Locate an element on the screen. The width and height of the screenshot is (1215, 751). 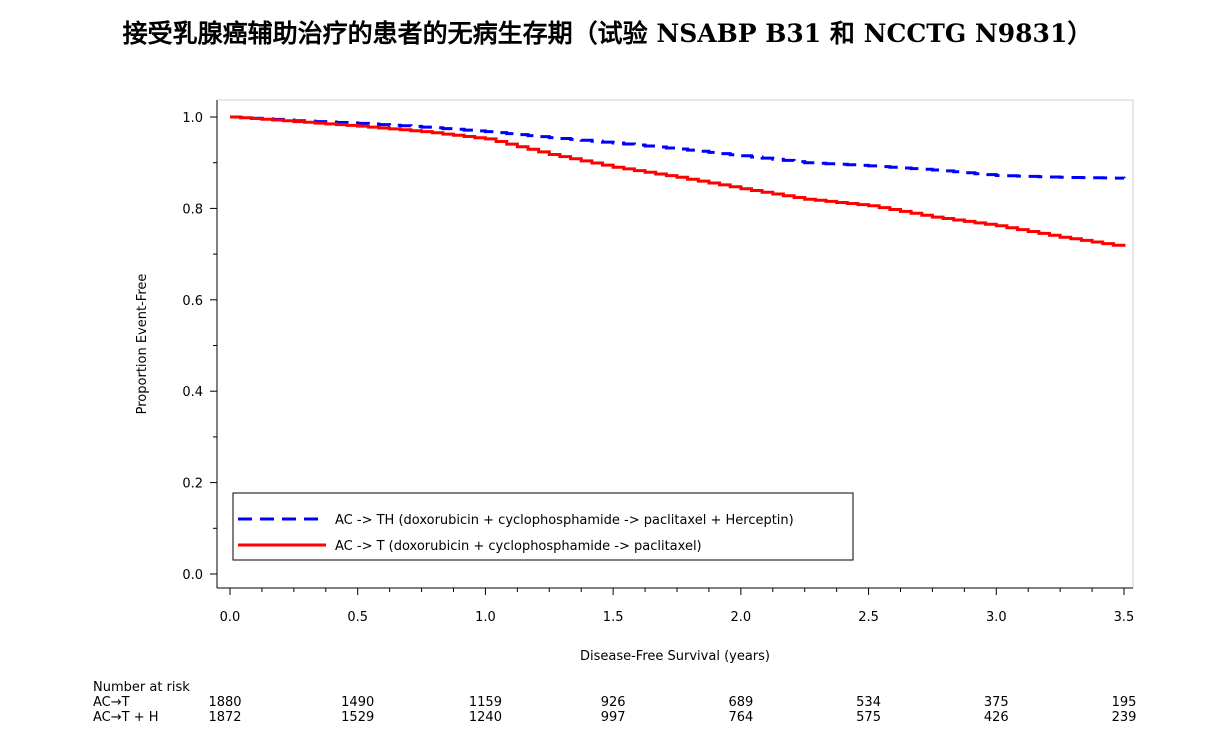
risk-cell: 239 is located at coordinates (1124, 717).